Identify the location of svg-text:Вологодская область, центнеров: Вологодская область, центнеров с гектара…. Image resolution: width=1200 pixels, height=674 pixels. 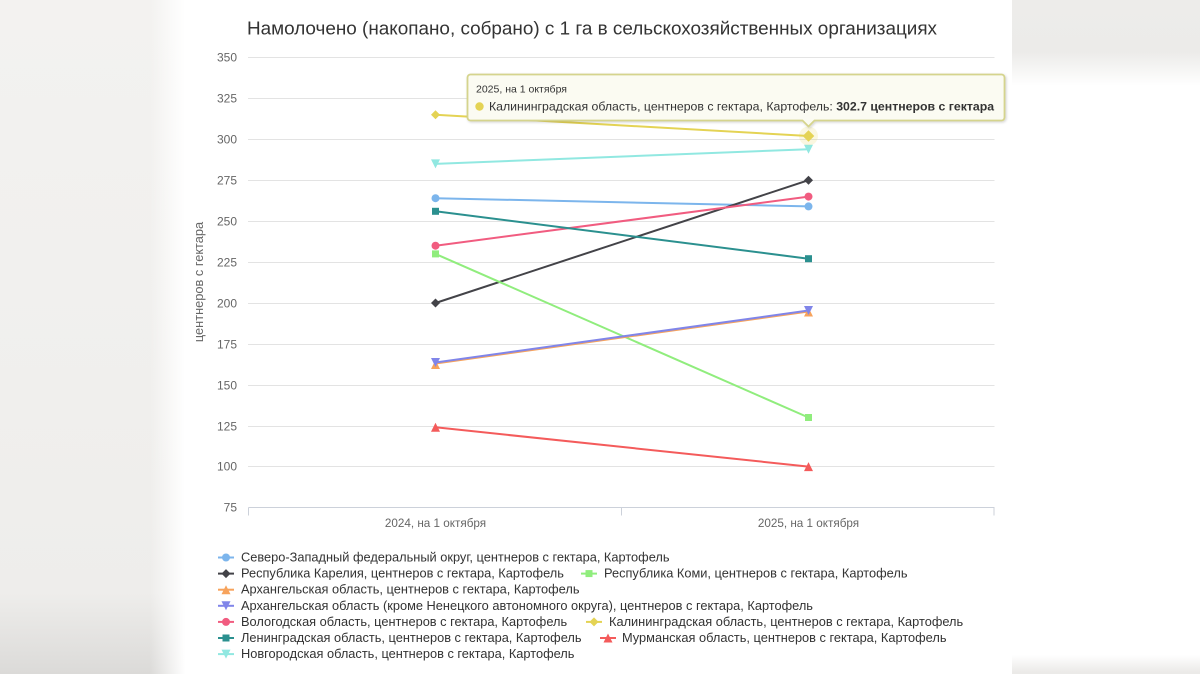
(404, 621).